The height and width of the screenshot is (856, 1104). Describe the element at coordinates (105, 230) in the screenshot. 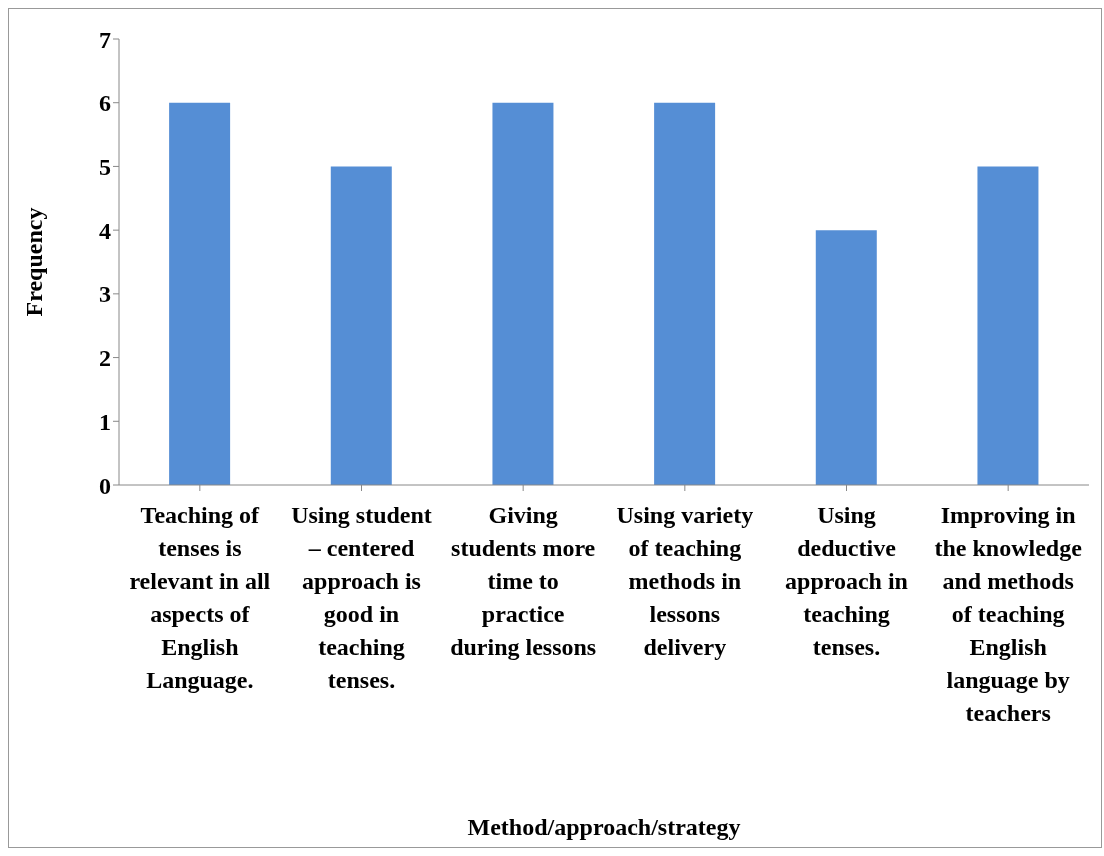

I see `y-tick-label: 4` at that location.